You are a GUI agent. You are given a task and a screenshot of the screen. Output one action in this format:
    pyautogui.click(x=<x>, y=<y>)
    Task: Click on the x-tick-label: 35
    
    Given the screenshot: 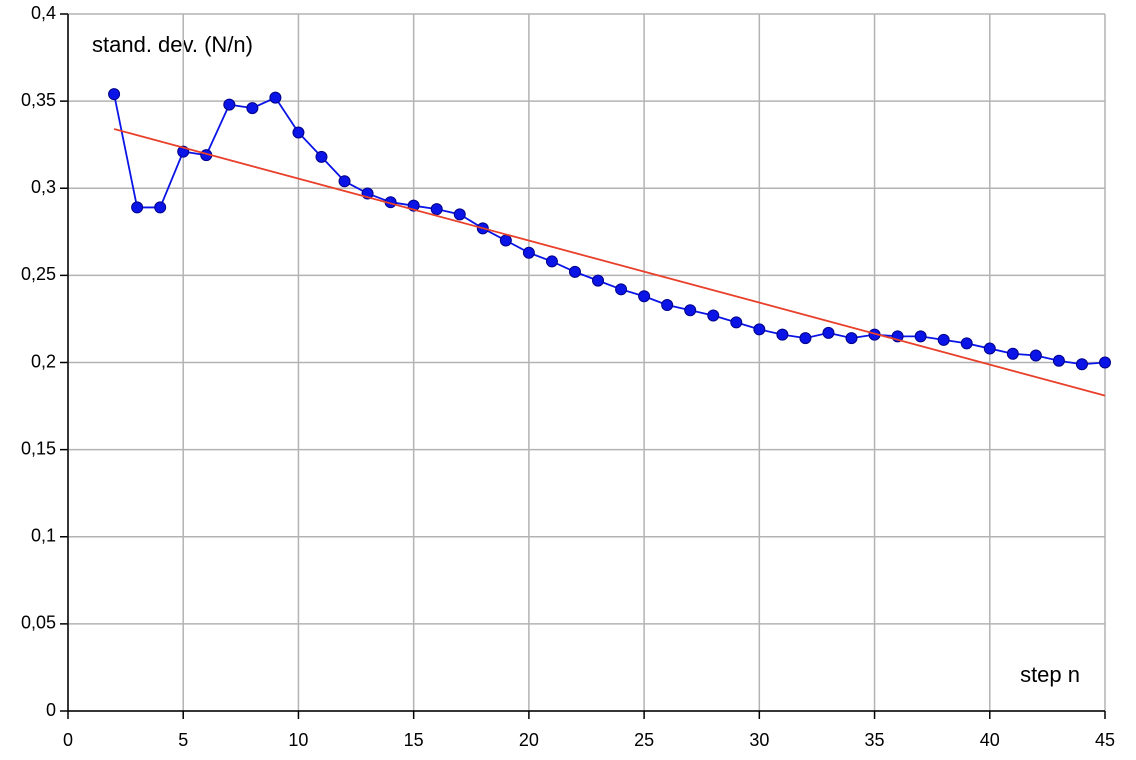 What is the action you would take?
    pyautogui.click(x=875, y=740)
    